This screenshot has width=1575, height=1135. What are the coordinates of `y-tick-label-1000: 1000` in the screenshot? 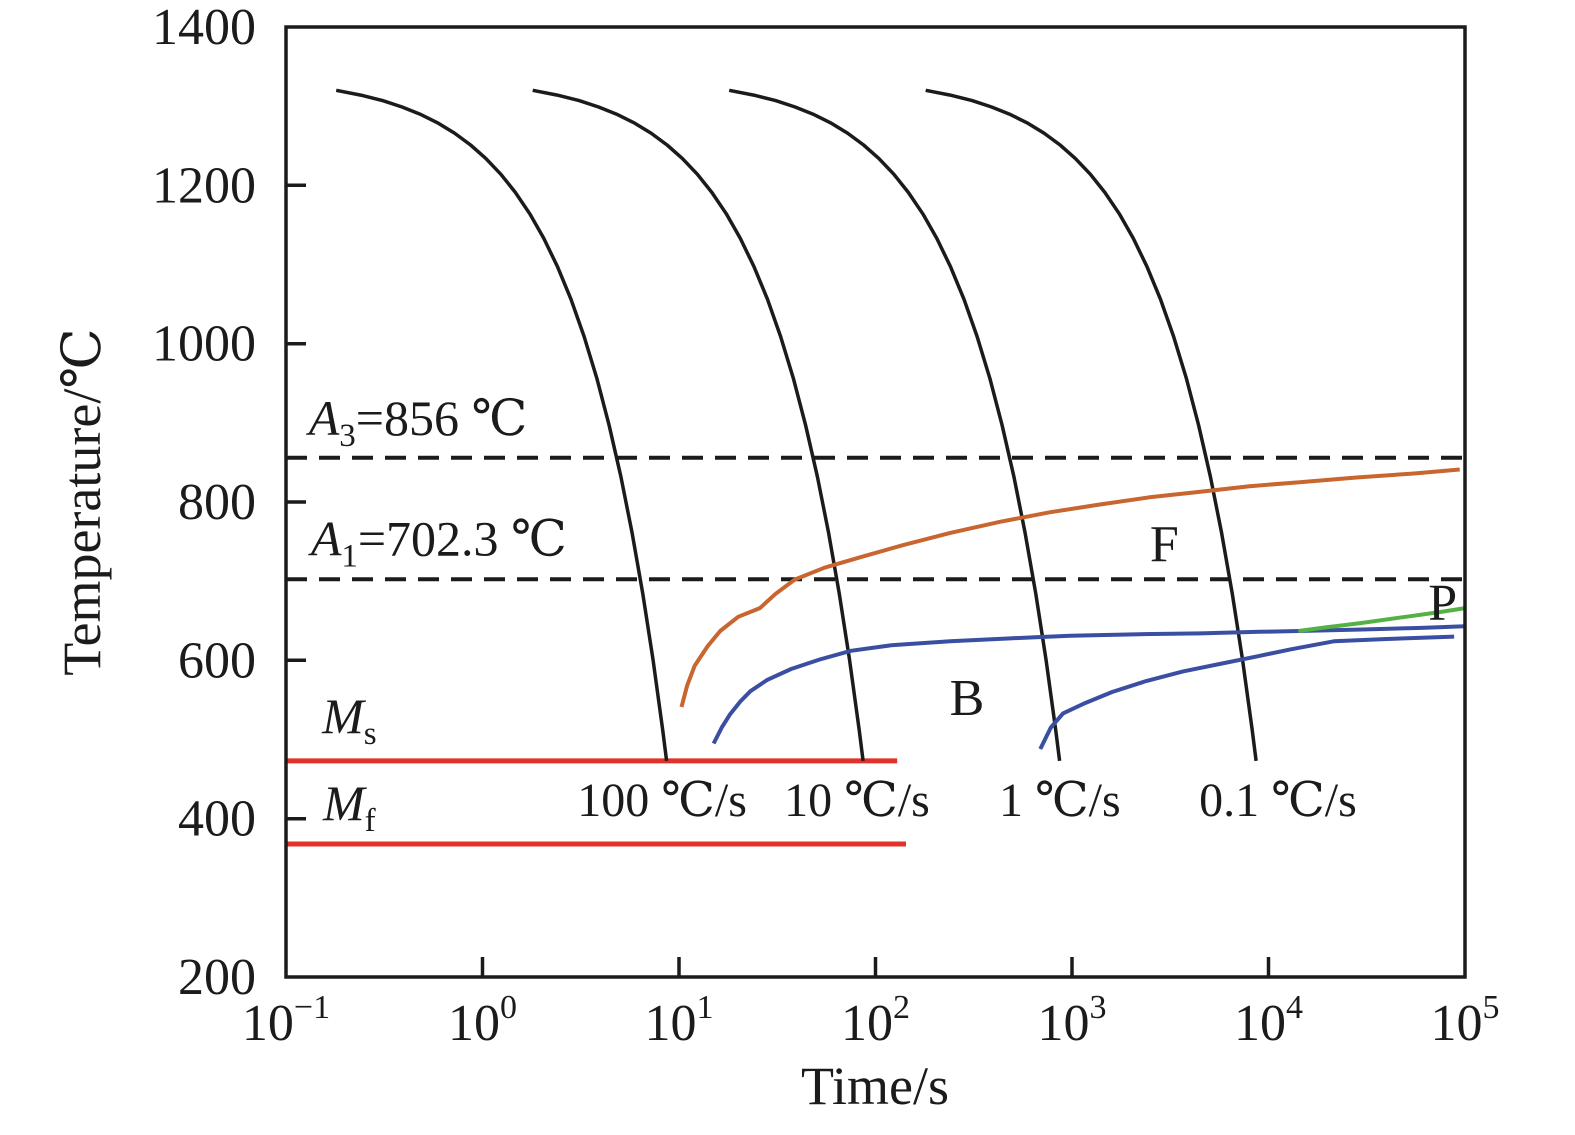 It's located at (204, 344).